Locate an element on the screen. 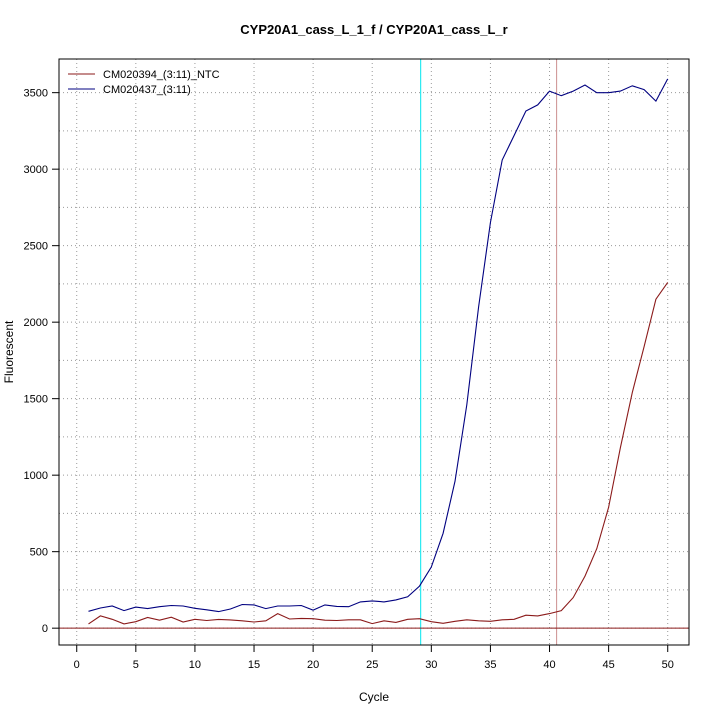 The image size is (720, 720). y-tick-label: 2000 is located at coordinates (36, 323).